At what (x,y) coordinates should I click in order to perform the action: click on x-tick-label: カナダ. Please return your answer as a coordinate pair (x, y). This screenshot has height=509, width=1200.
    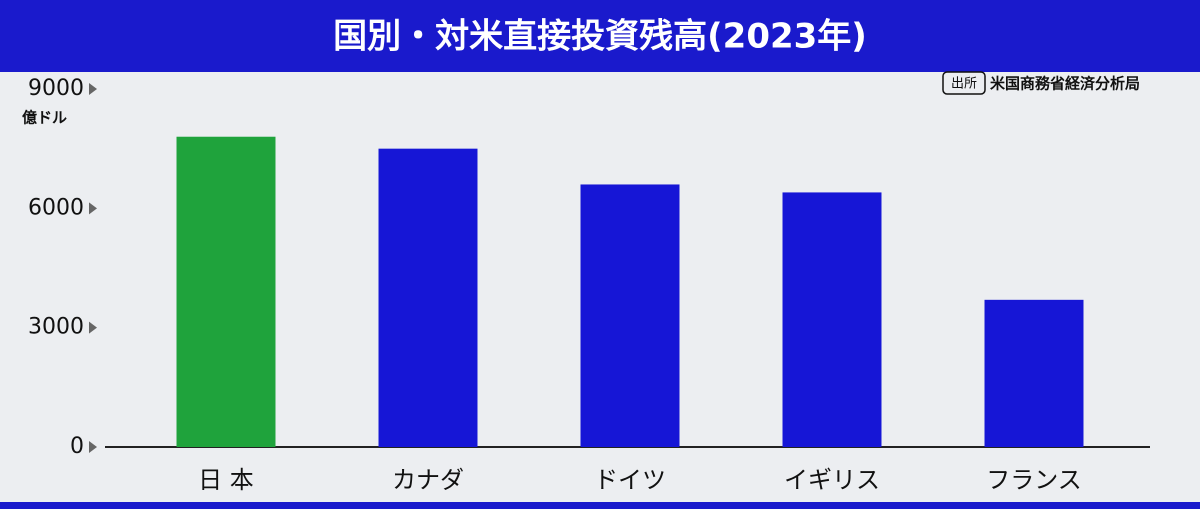
    Looking at the image, I should click on (428, 480).